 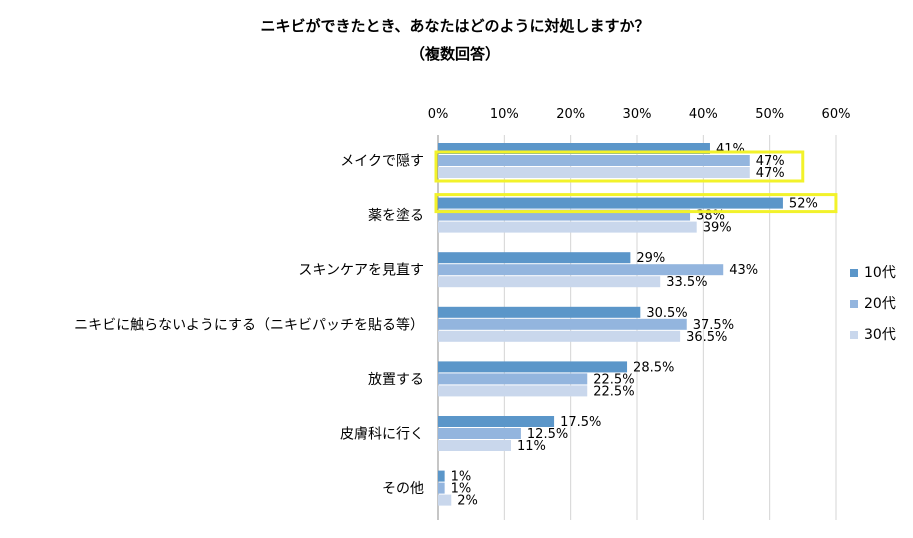 What do you see at coordinates (686, 282) in the screenshot?
I see `data-label: 33.5%` at bounding box center [686, 282].